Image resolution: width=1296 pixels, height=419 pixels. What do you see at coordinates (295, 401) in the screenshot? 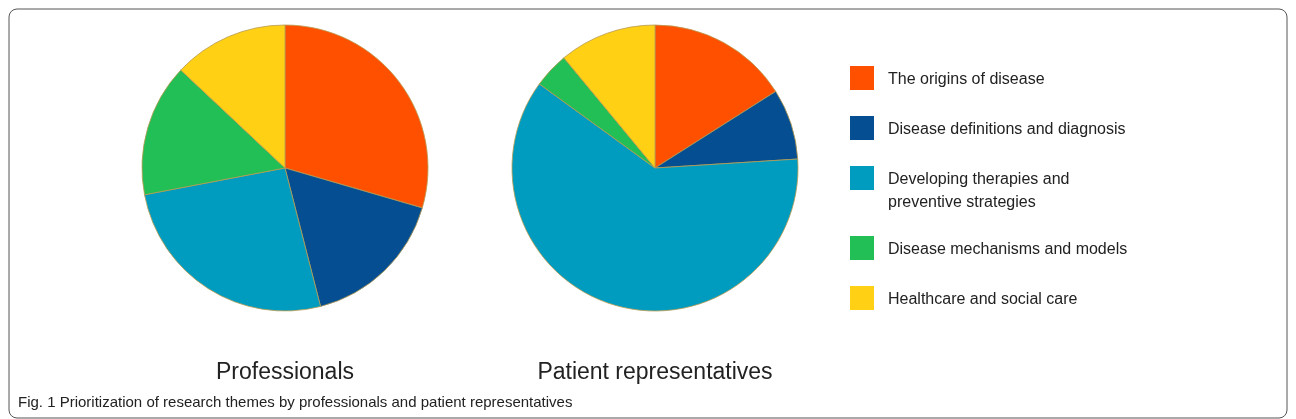
I see `caption: Fig. 1 Prioritization of research themes by professionals and patient representatives` at bounding box center [295, 401].